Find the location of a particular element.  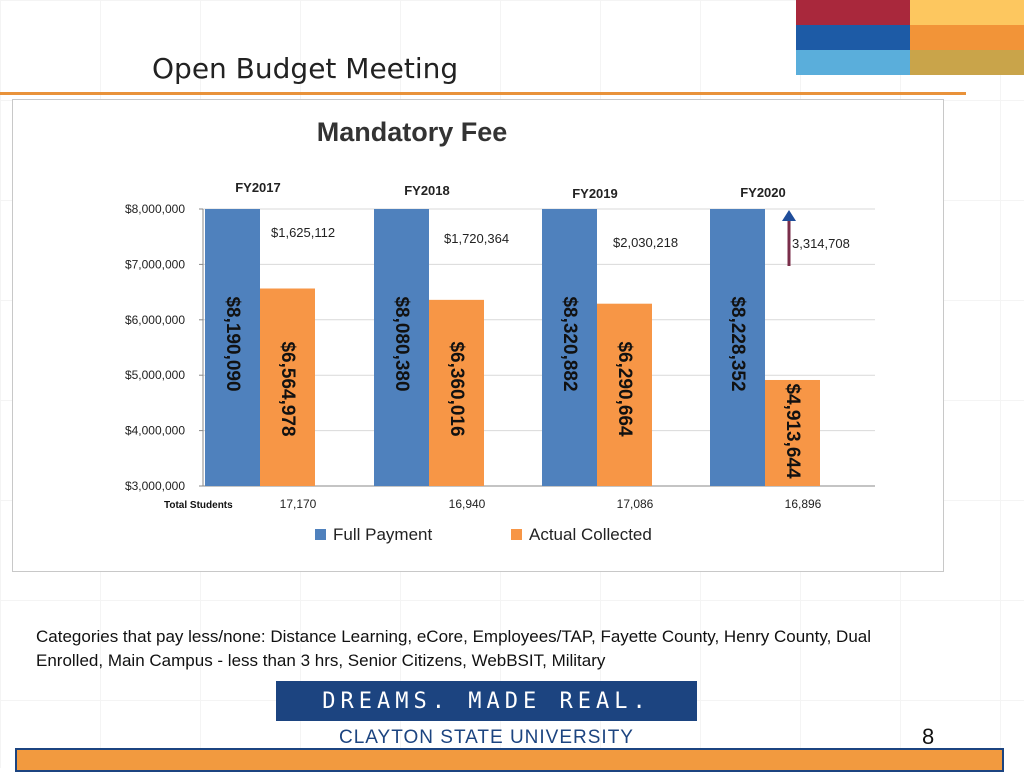

category-label: FY2018 is located at coordinates (427, 190).